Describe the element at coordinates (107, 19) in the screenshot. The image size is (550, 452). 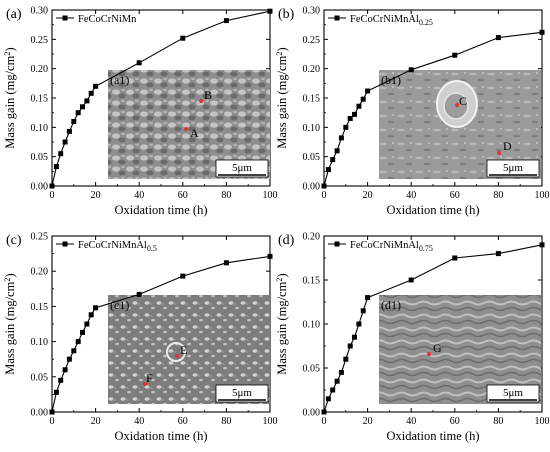
I see `legend-label: FeCoCrNiMn` at that location.